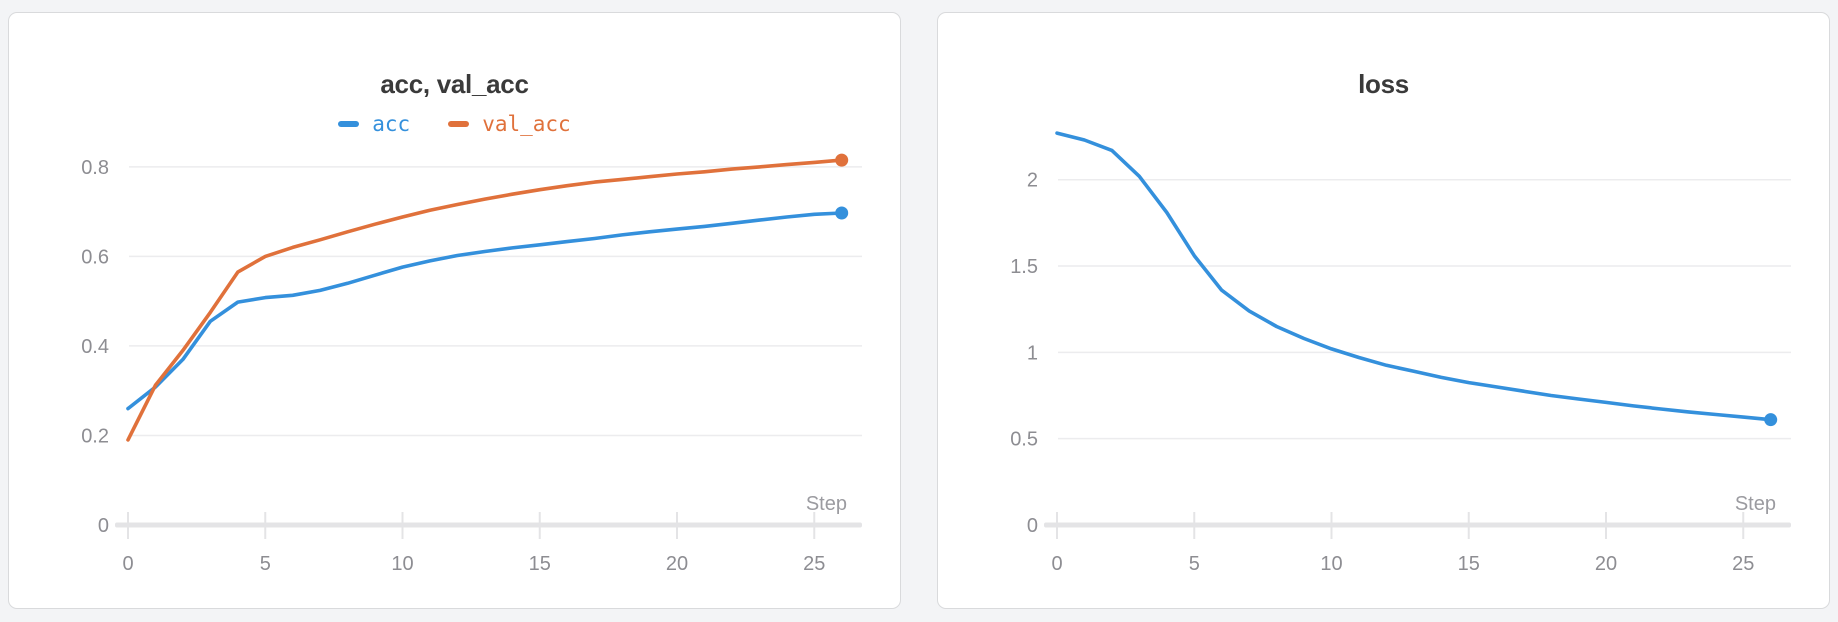 This screenshot has height=622, width=1838. I want to click on y-tick-label: 0.6, so click(95, 257).